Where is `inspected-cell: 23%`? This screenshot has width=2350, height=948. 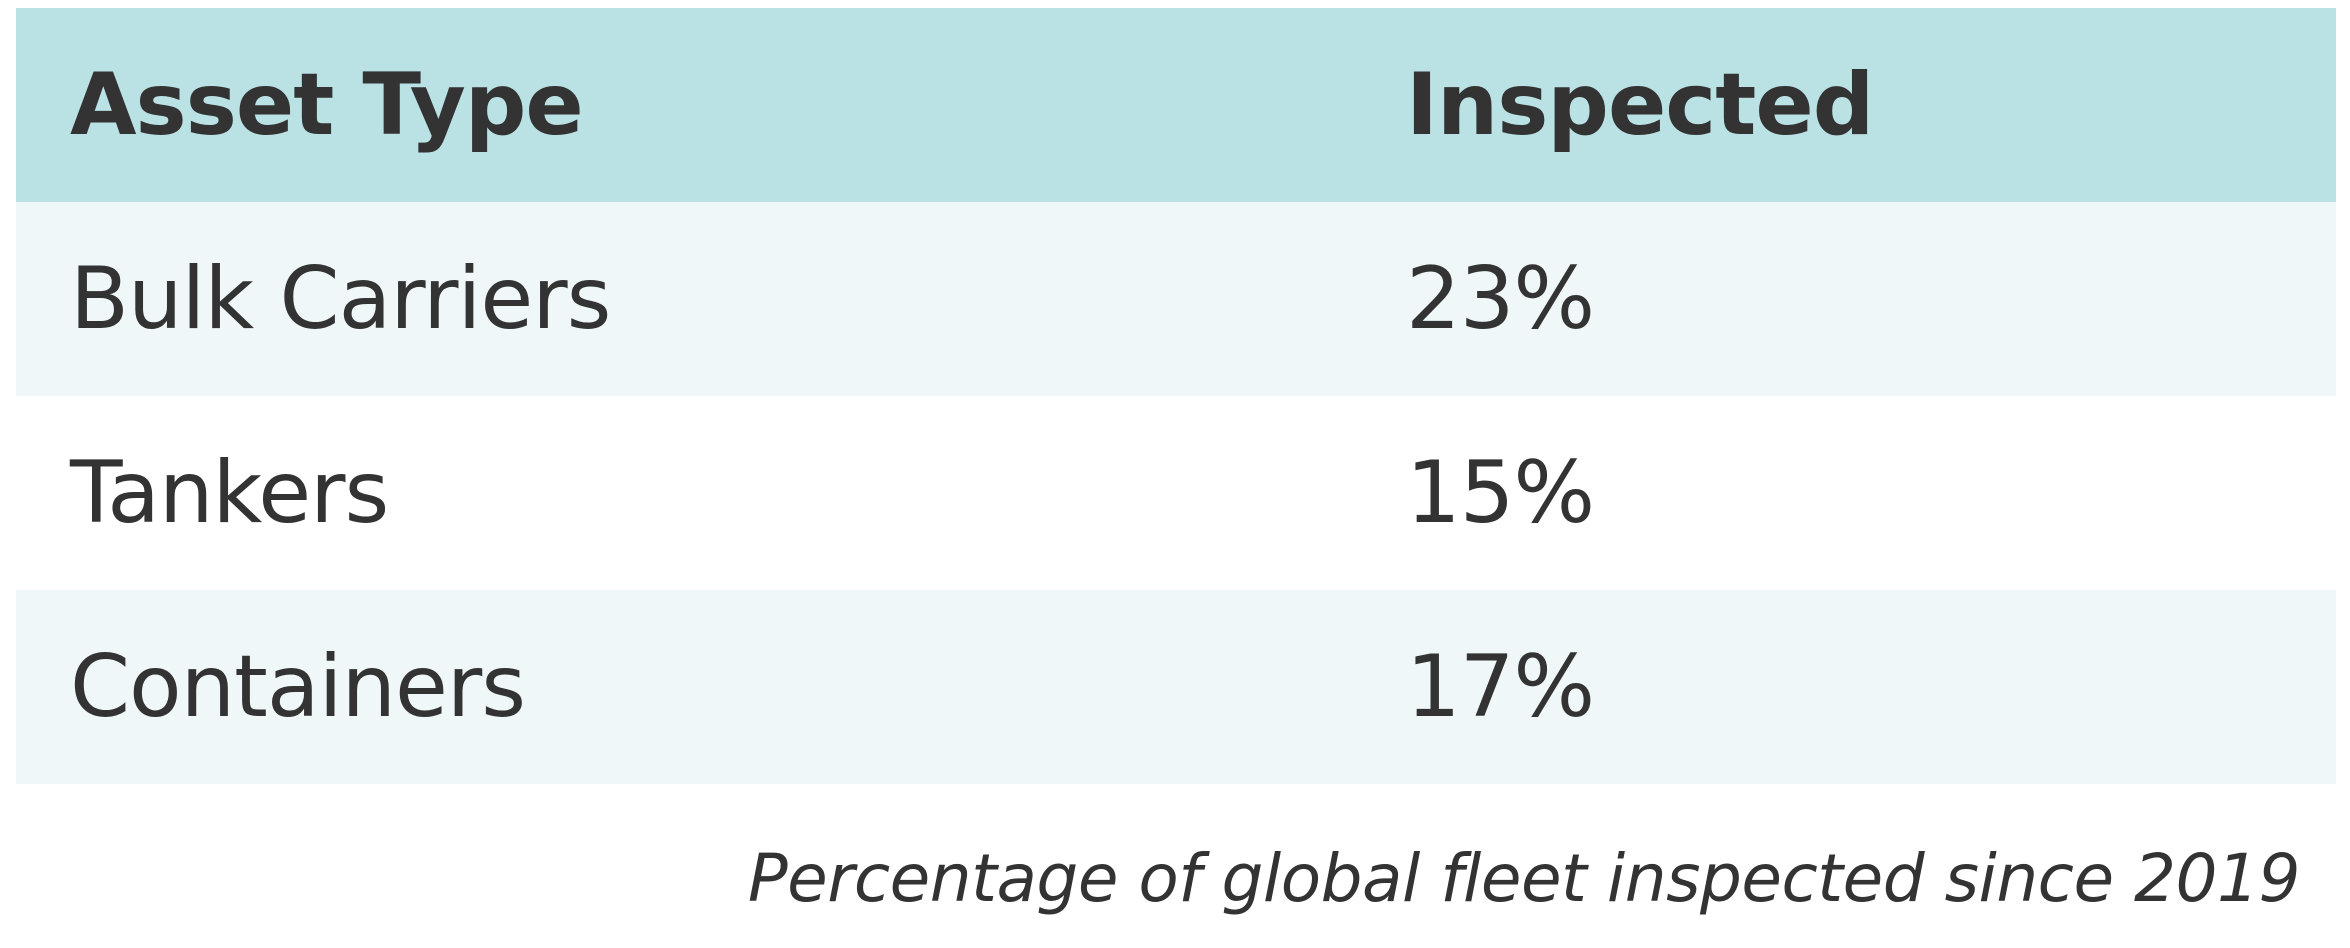
inspected-cell: 23% is located at coordinates (1500, 299).